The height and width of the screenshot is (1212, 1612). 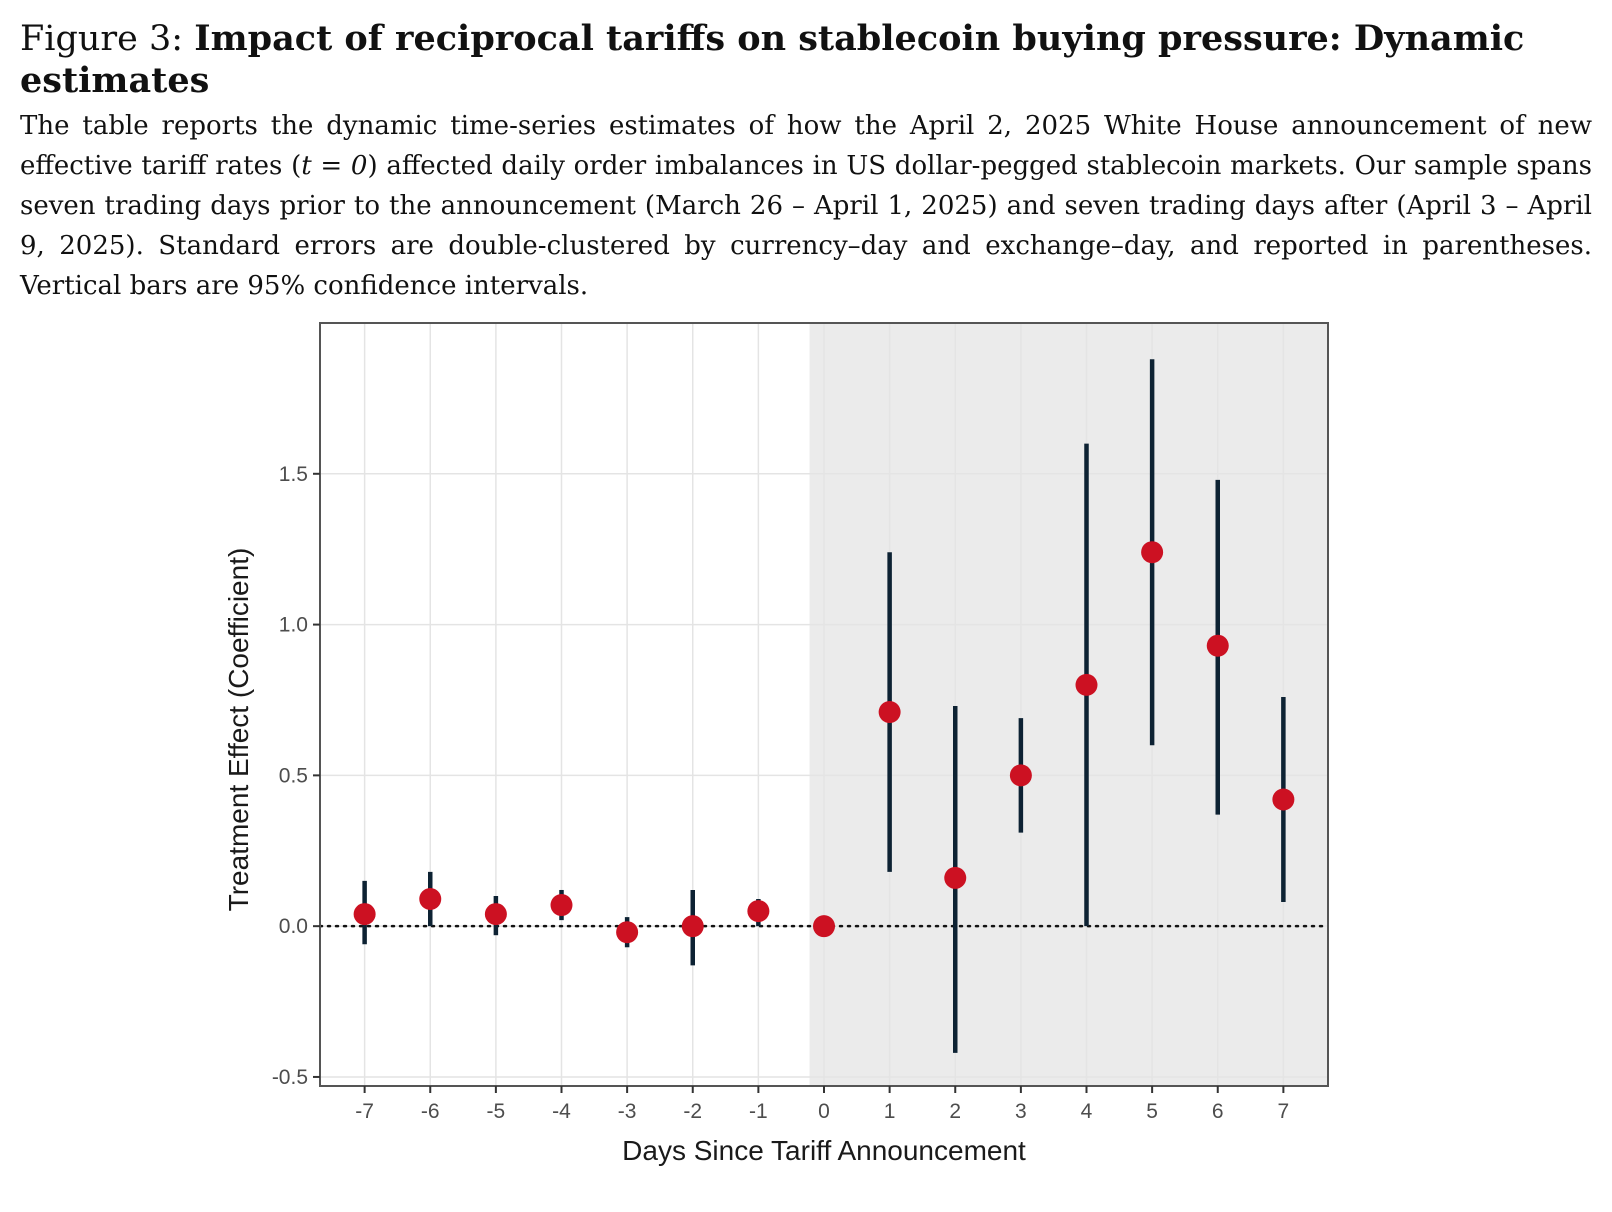 I want to click on x-tick-label: 6, so click(x=1218, y=1111).